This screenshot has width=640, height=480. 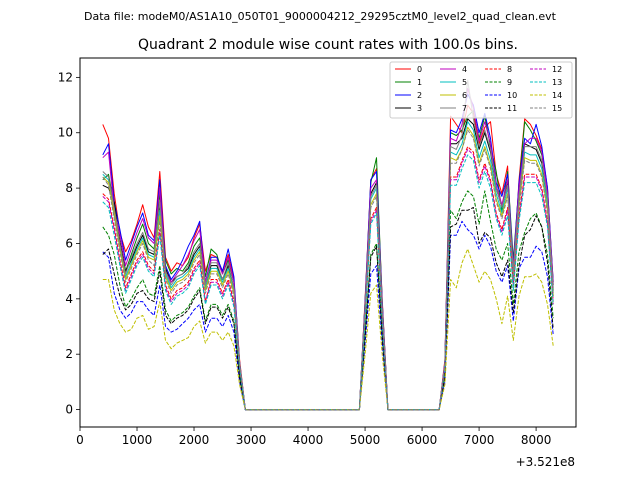 I want to click on legend-label-0: 0, so click(x=419, y=69).